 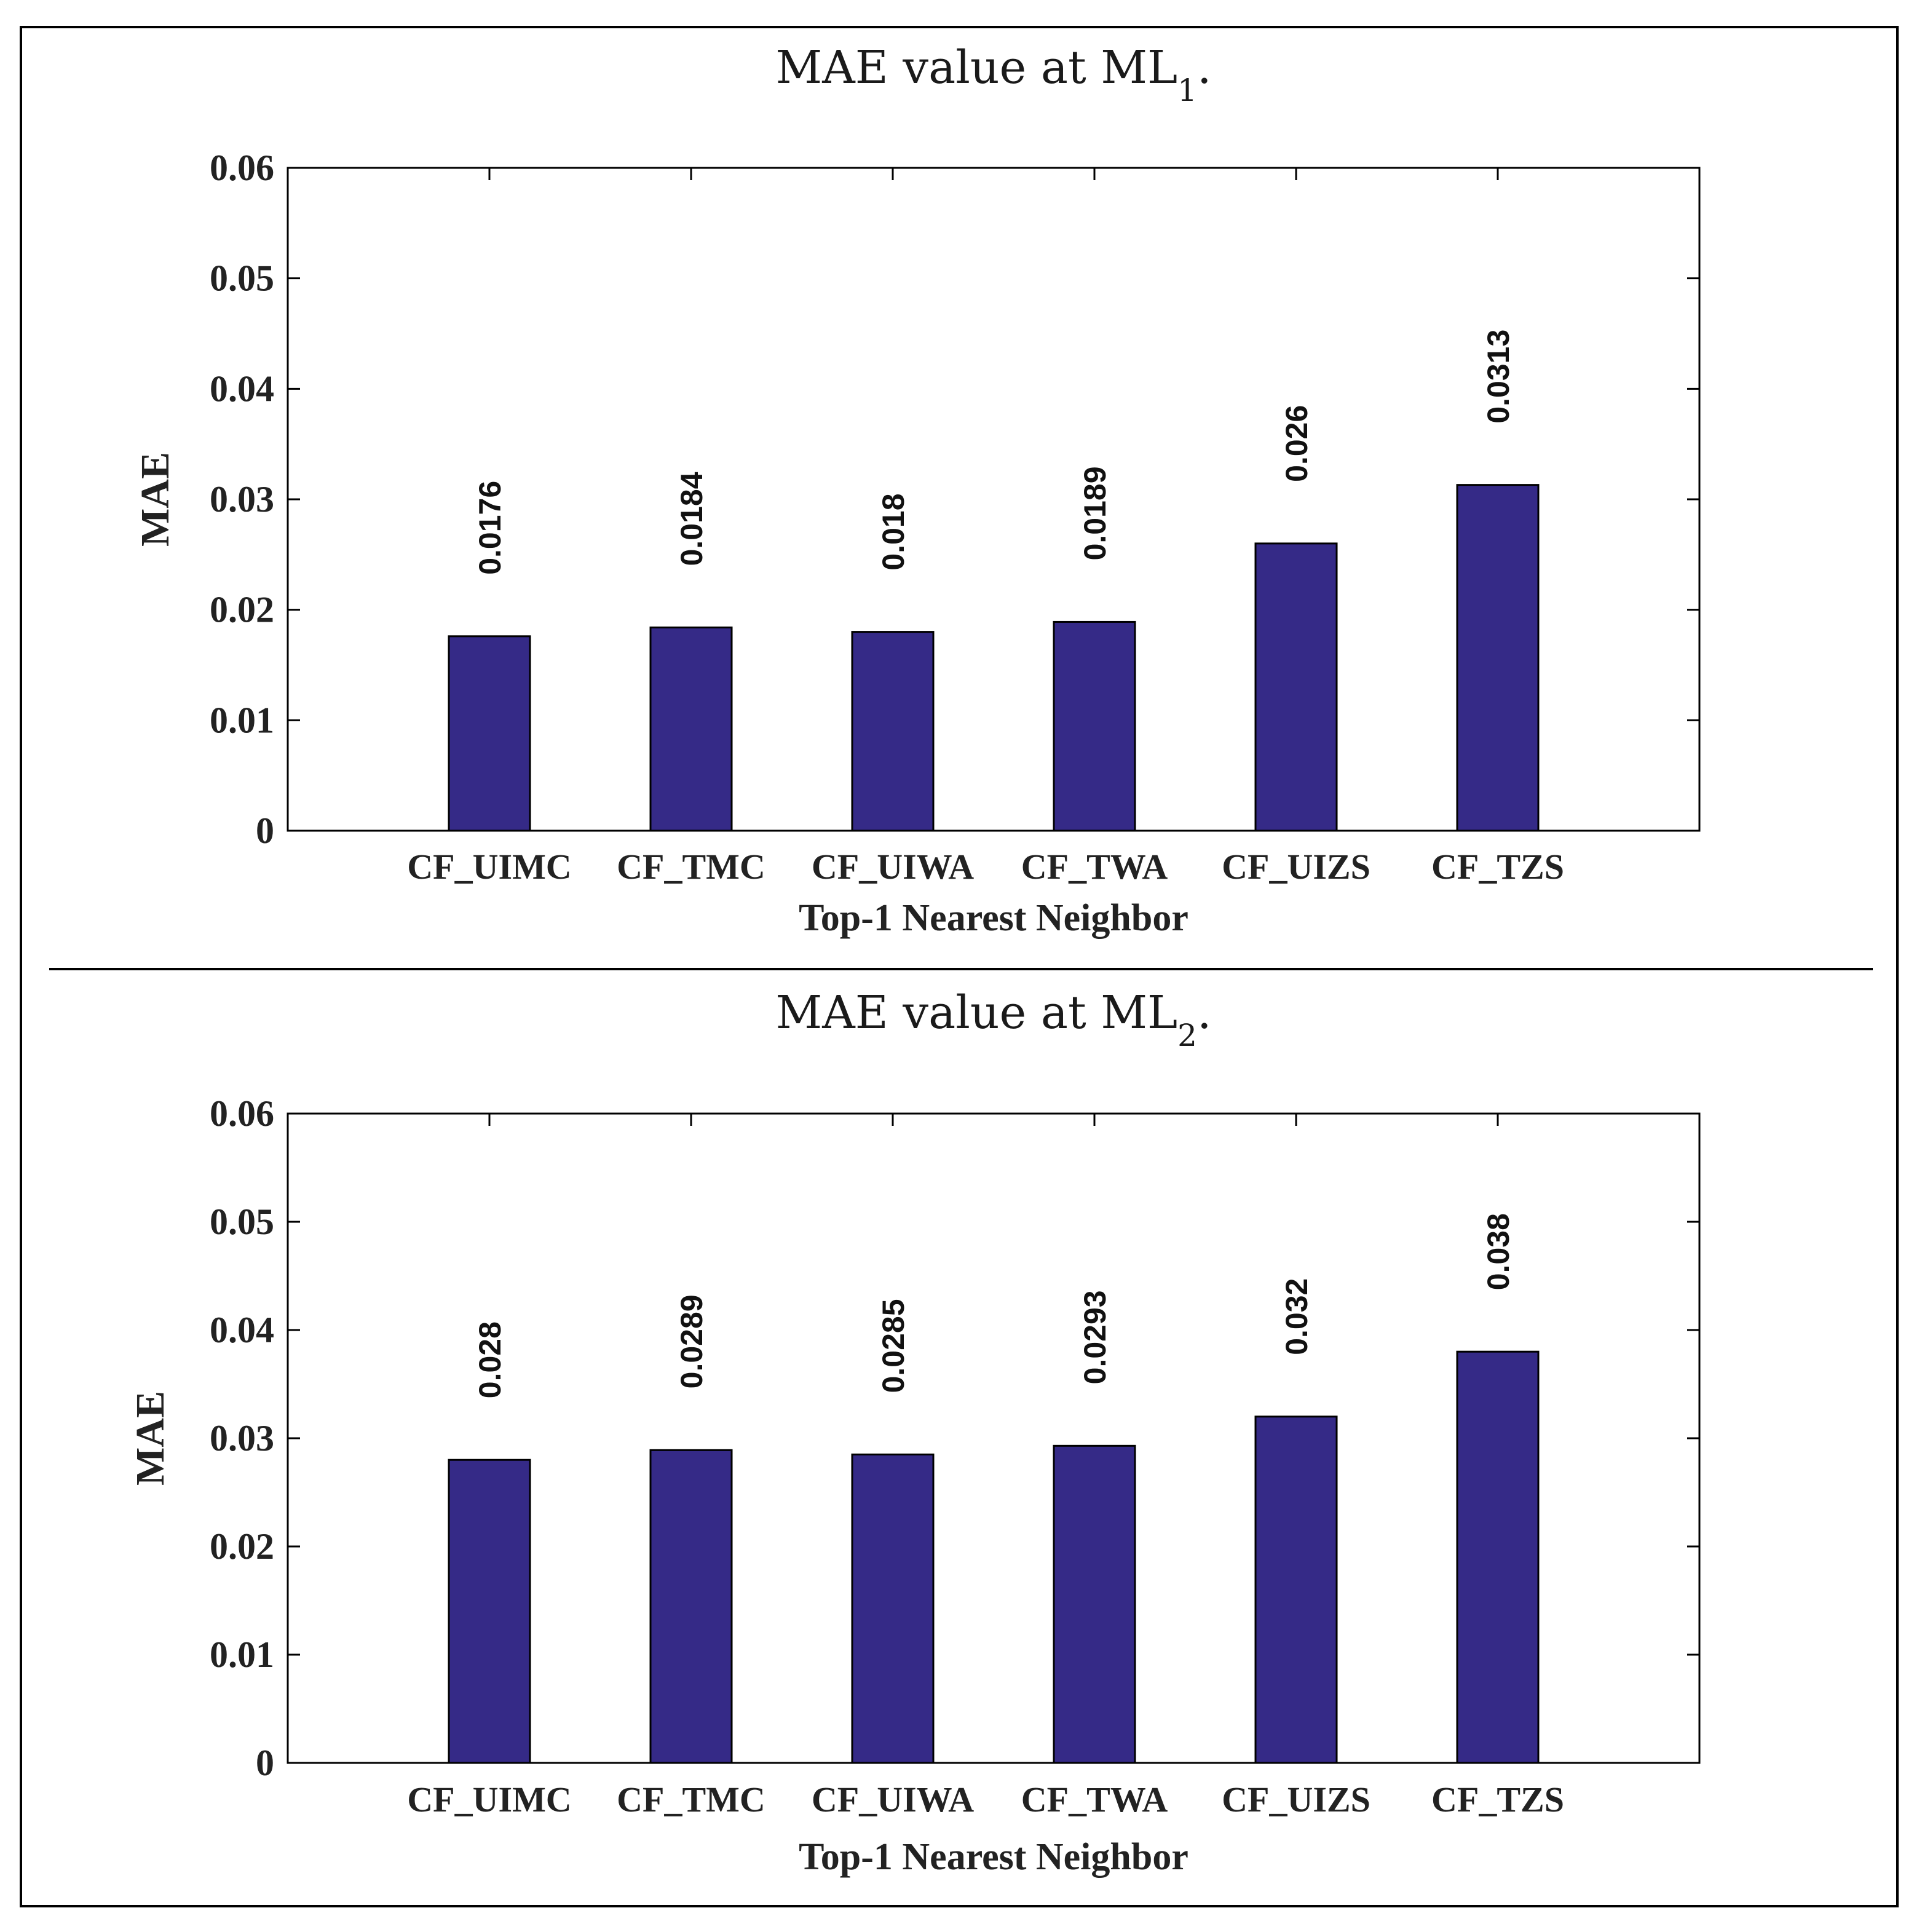 I want to click on bar-data-label: 0.018, so click(x=893, y=531).